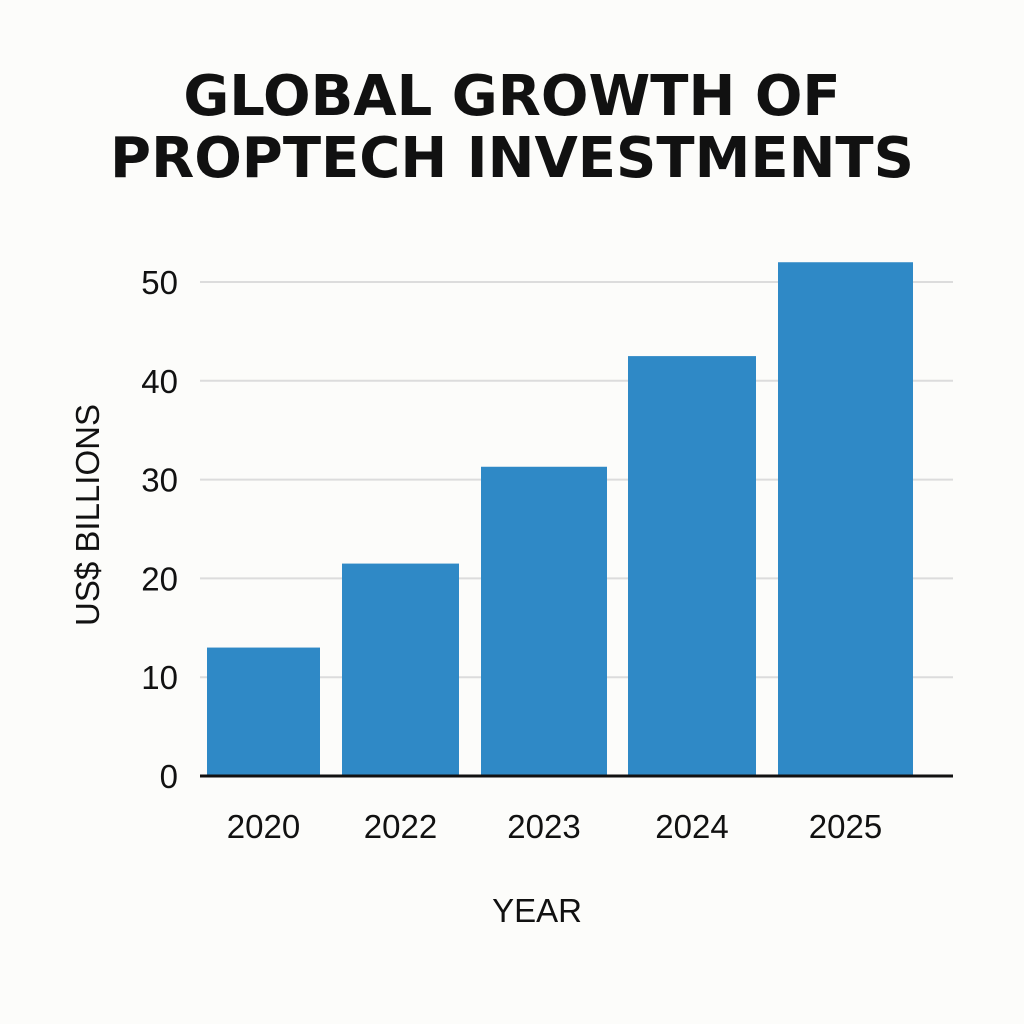 This screenshot has width=1024, height=1024. I want to click on chart-title: GLOBAL GROWTH OF PROPTECH INVESTMENTS, so click(512, 128).